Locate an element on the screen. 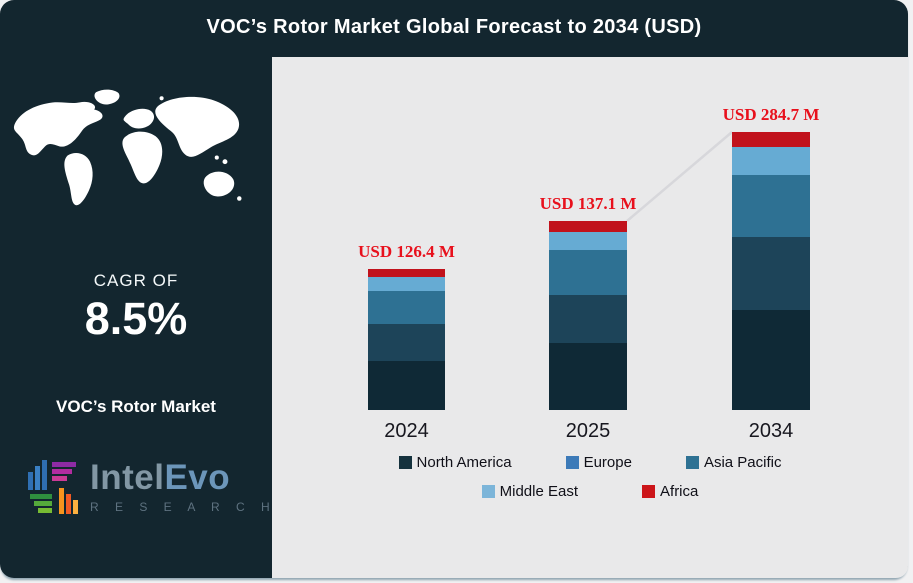 Image resolution: width=913 pixels, height=583 pixels. bar-segment-middle-east-2034 is located at coordinates (771, 161).